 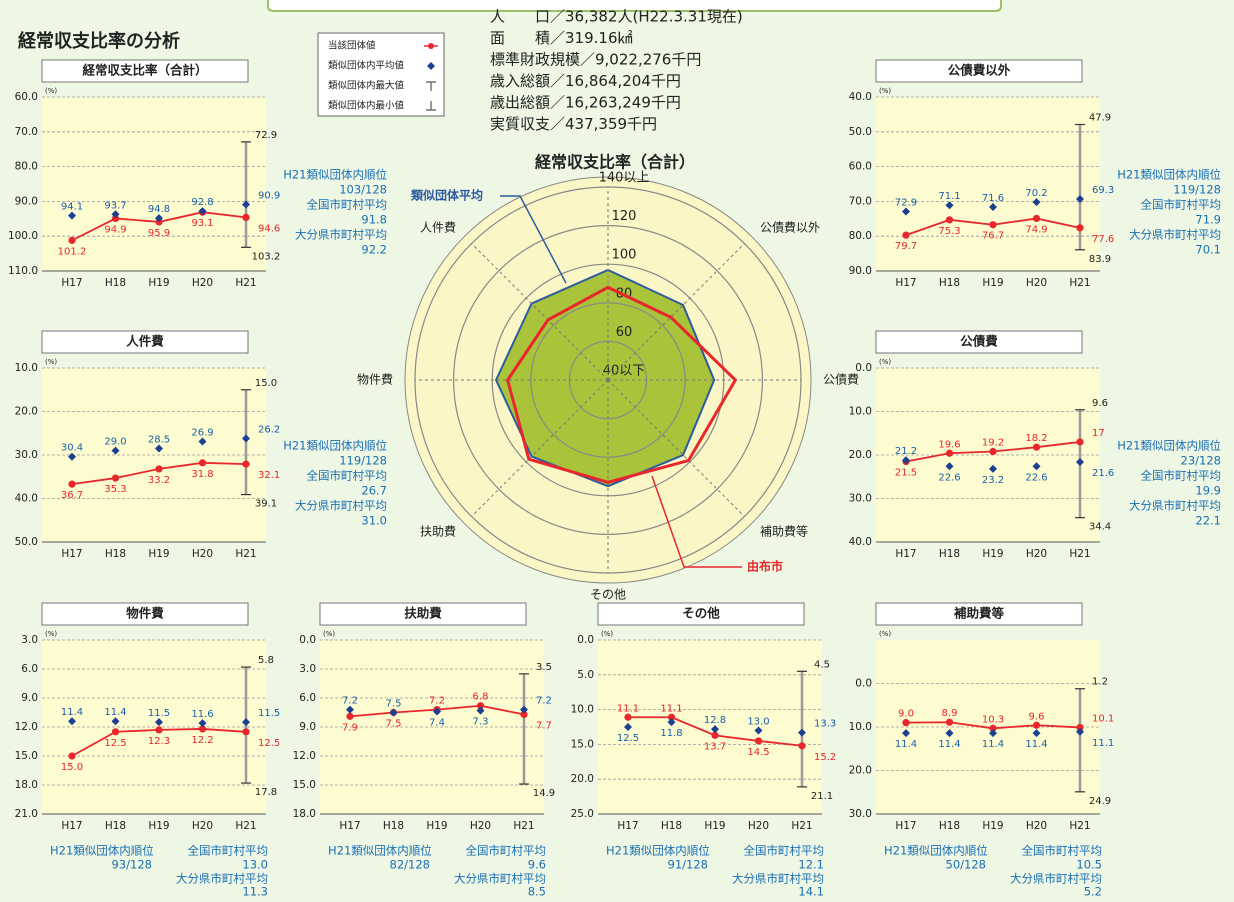 What do you see at coordinates (374, 521) in the screenshot?
I see `side-note: 31.0` at bounding box center [374, 521].